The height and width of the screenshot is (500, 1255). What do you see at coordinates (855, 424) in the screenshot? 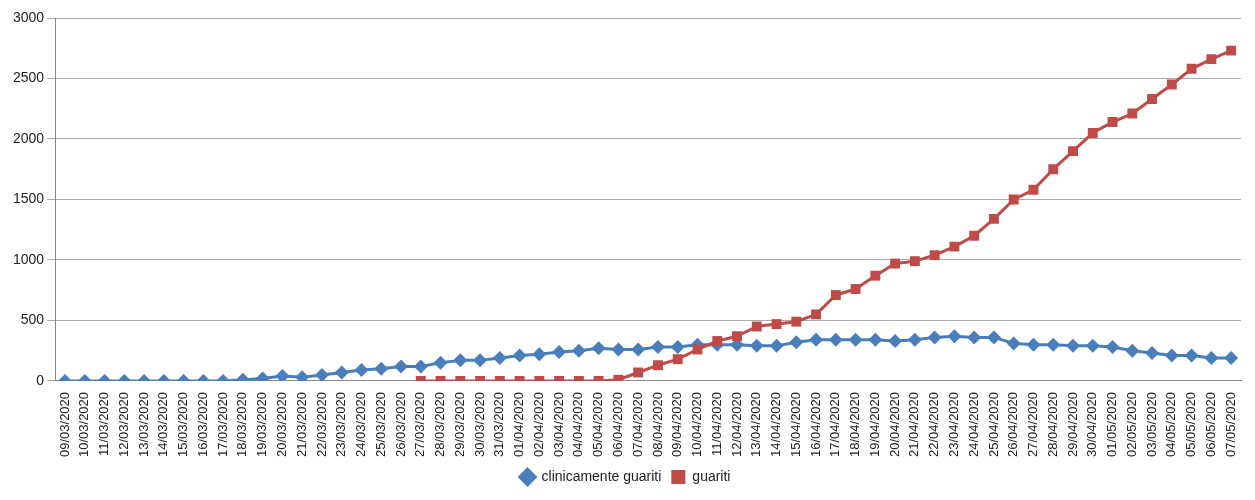
I see `x-tick-label: 18/04/2020` at bounding box center [855, 424].